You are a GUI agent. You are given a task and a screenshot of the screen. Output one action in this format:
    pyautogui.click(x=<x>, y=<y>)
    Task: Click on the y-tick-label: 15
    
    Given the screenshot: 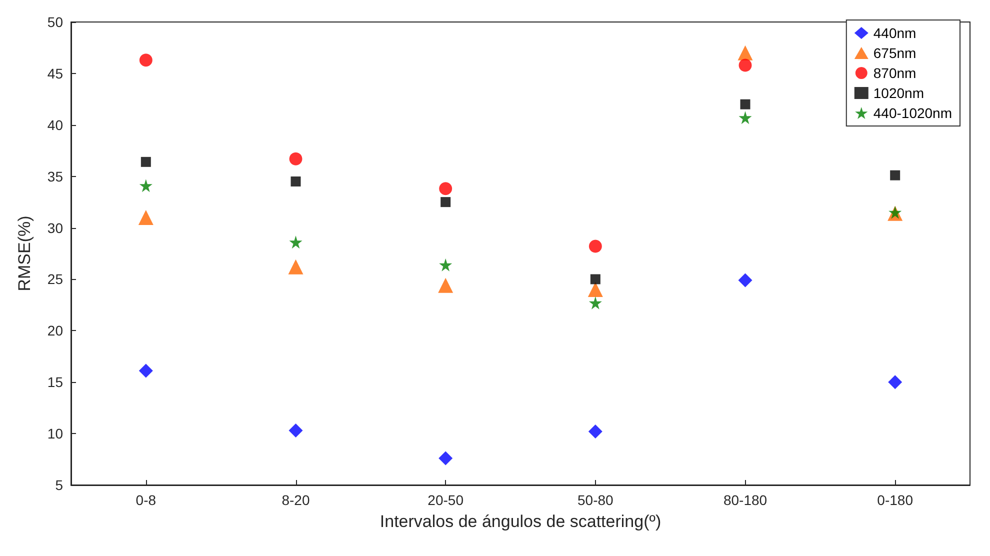 What is the action you would take?
    pyautogui.click(x=55, y=382)
    